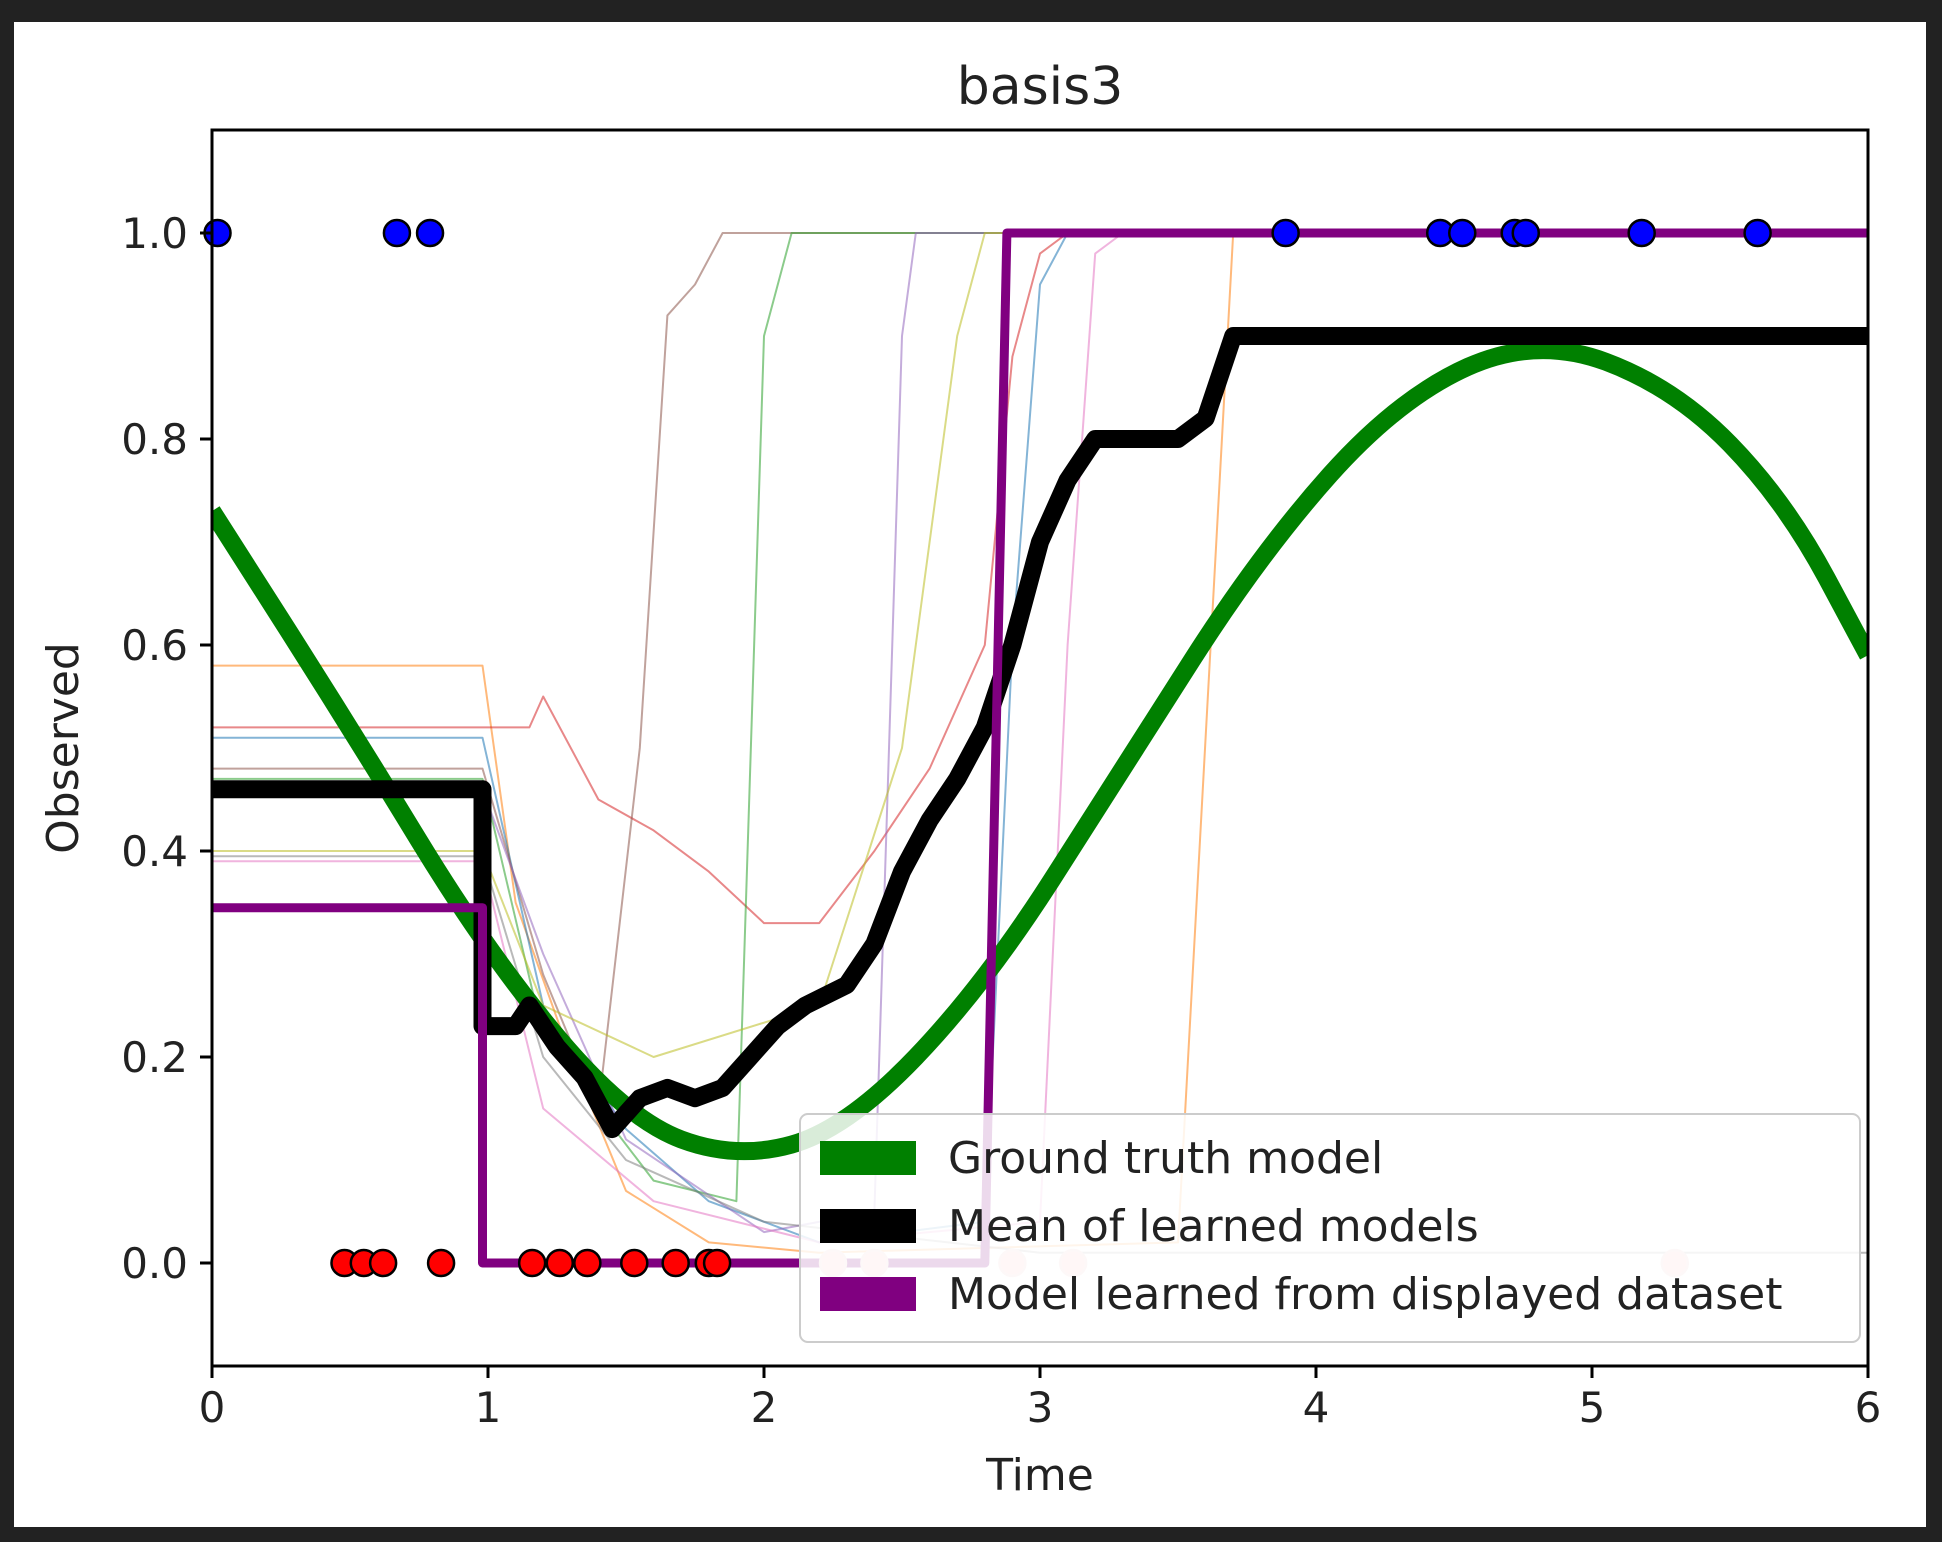 Image resolution: width=1942 pixels, height=1542 pixels. What do you see at coordinates (488, 1407) in the screenshot?
I see `x-tick-label: 1` at bounding box center [488, 1407].